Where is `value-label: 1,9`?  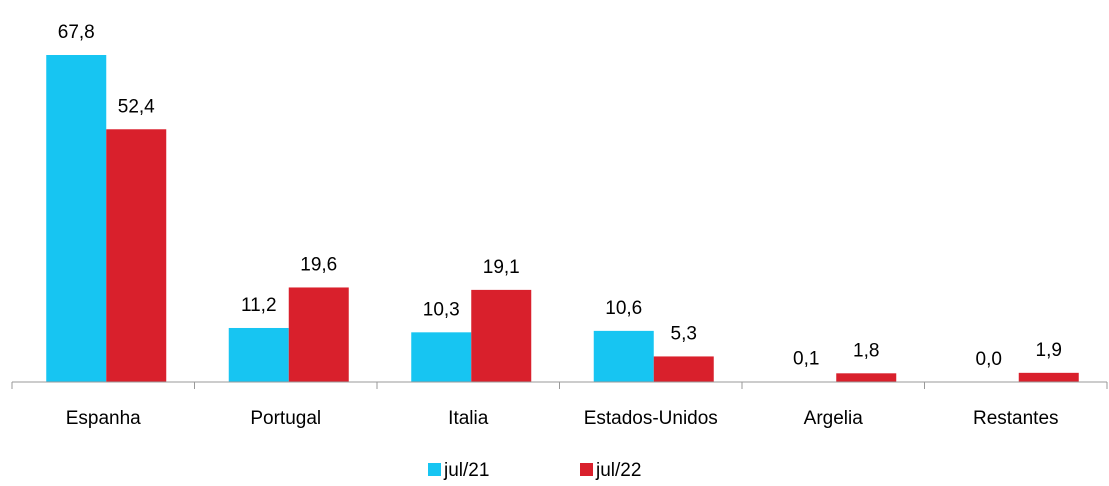 value-label: 1,9 is located at coordinates (1049, 350).